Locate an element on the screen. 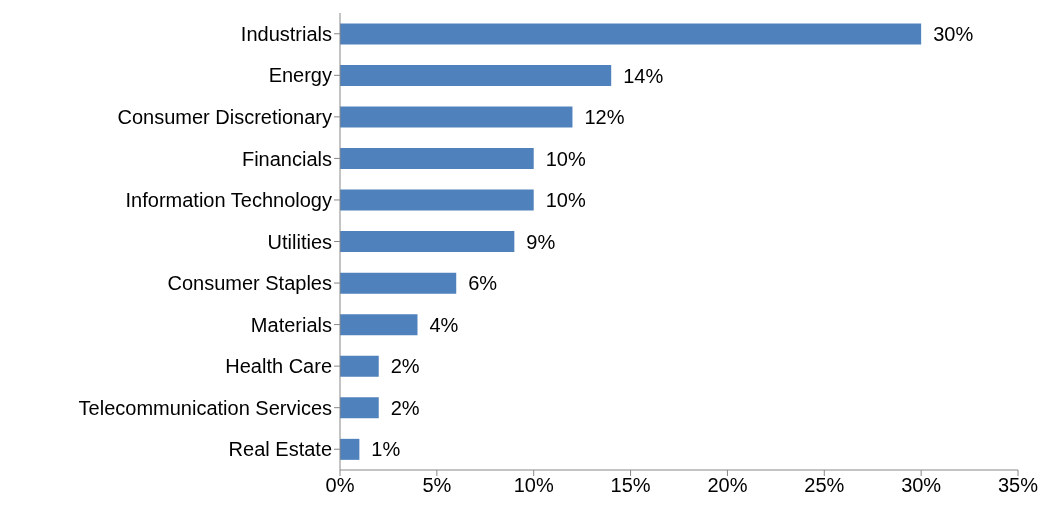 The height and width of the screenshot is (521, 1055). y-tick-label: Real Estate is located at coordinates (280, 449).